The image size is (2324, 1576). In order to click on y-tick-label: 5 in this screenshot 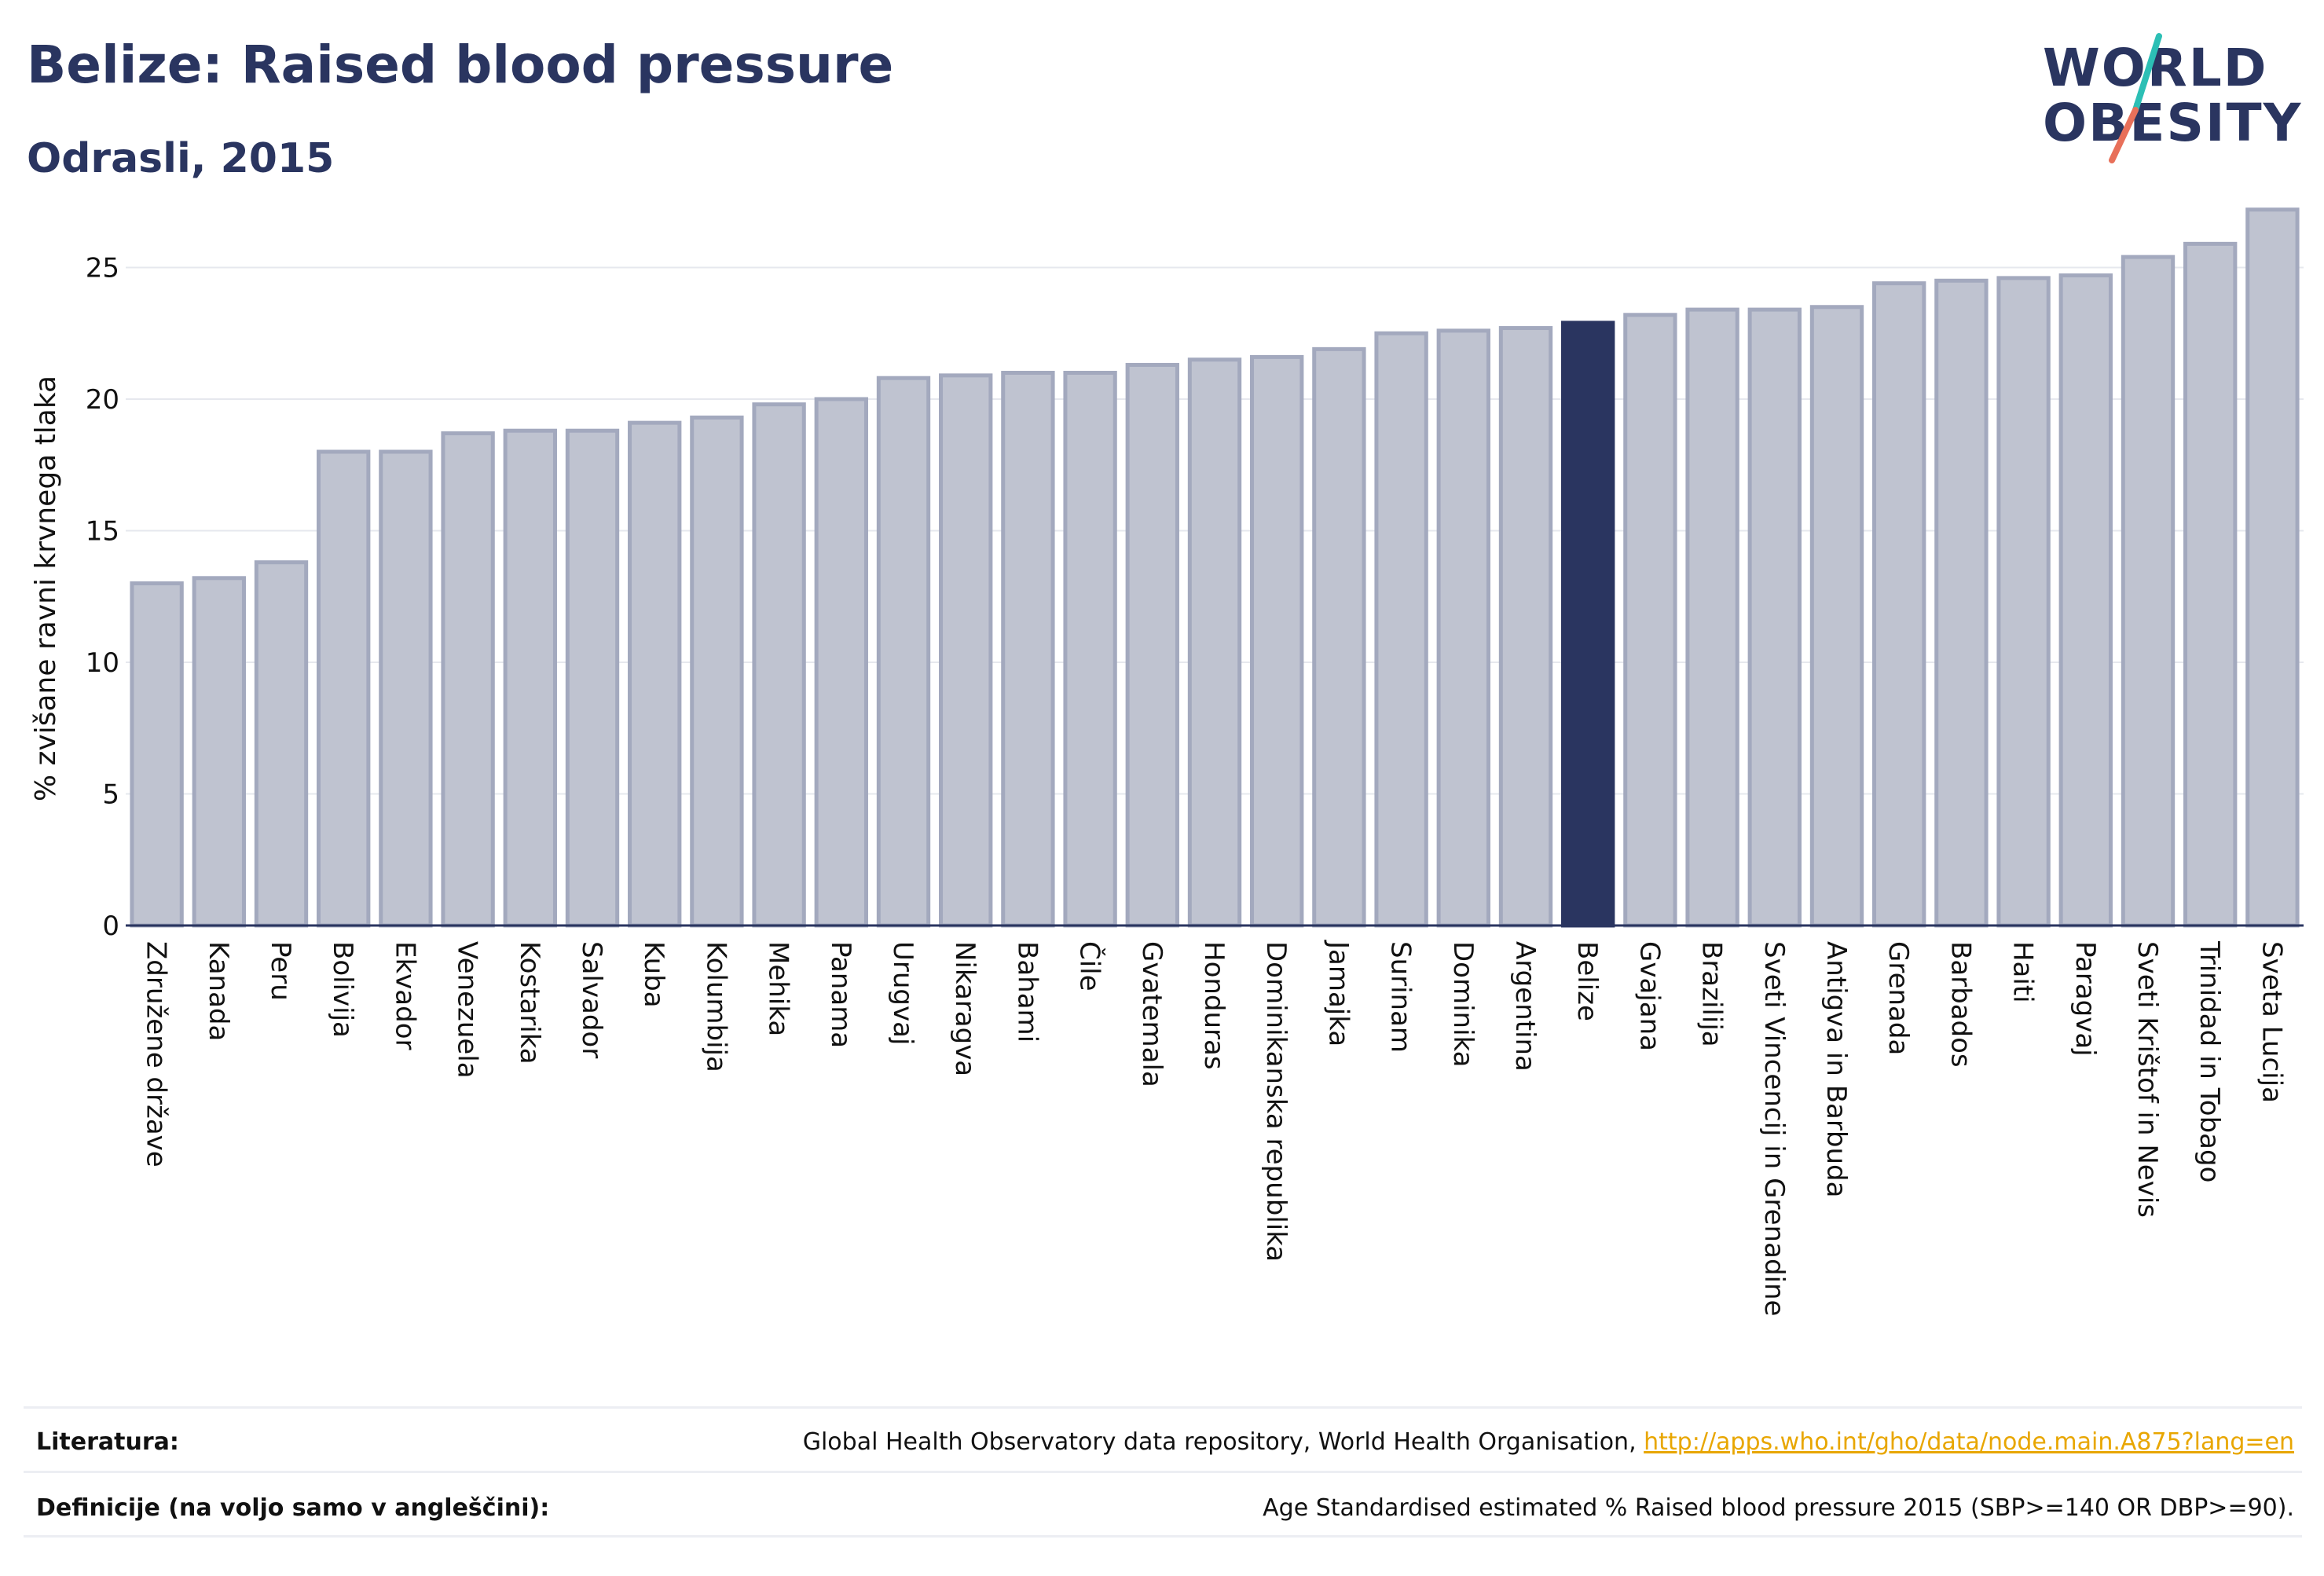, I will do `click(110, 795)`.